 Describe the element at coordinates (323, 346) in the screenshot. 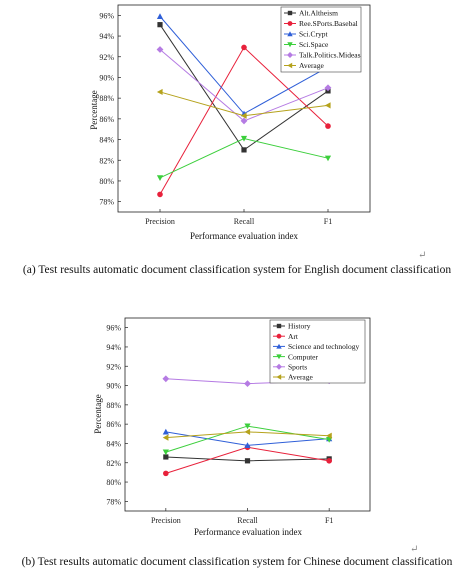

I see `legend-label-3: Science and technology` at that location.